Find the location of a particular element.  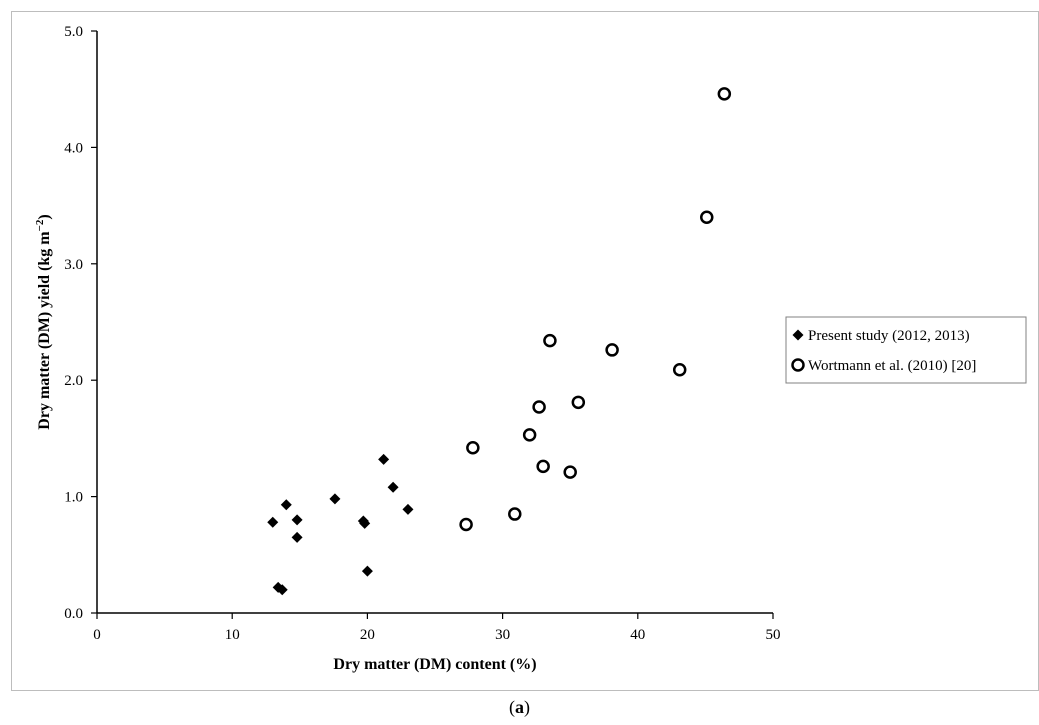

y-axis-title-main: Dry matter (DM) yield (kg m is located at coordinates (44, 330).